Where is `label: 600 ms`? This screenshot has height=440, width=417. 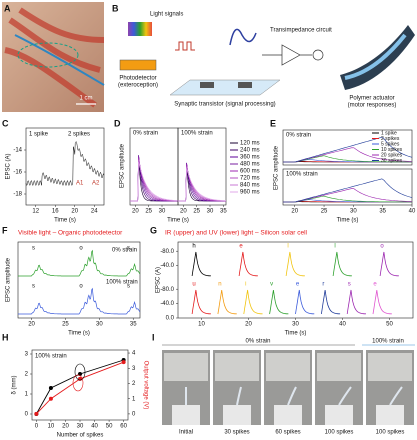 label: 600 ms is located at coordinates (250, 172).